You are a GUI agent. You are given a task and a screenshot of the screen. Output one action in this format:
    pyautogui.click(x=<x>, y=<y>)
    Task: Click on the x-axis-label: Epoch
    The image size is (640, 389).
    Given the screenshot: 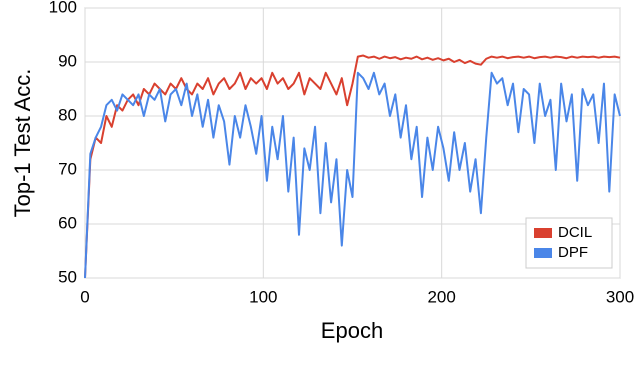 What is the action you would take?
    pyautogui.click(x=352, y=330)
    